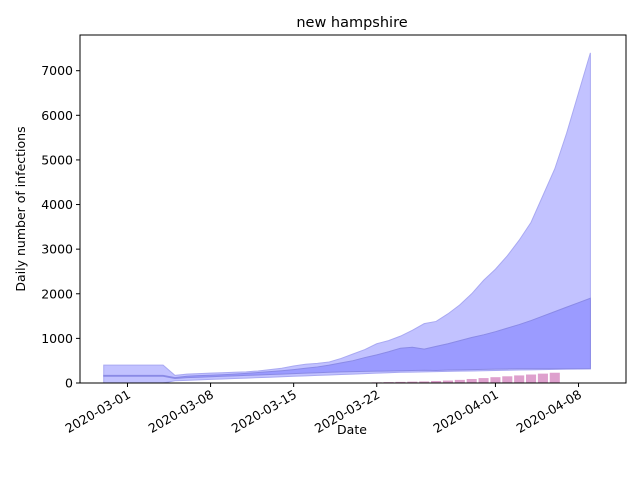 This screenshot has height=480, width=640. I want to click on y-tick-label: 5000, so click(57, 159).